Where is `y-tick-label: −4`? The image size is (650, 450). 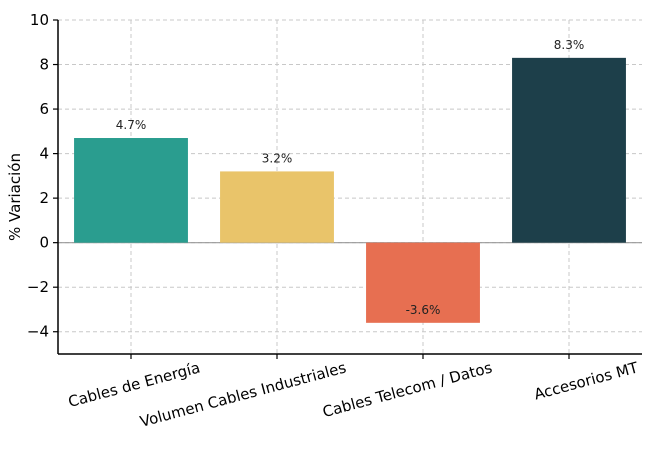
y-tick-label: −4 is located at coordinates (38, 332).